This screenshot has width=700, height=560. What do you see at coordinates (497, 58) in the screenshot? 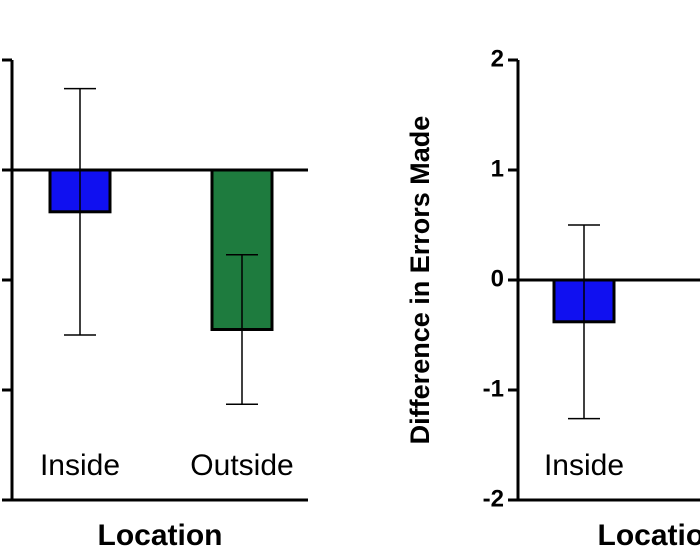
I see `y-tick-label: 2` at bounding box center [497, 58].